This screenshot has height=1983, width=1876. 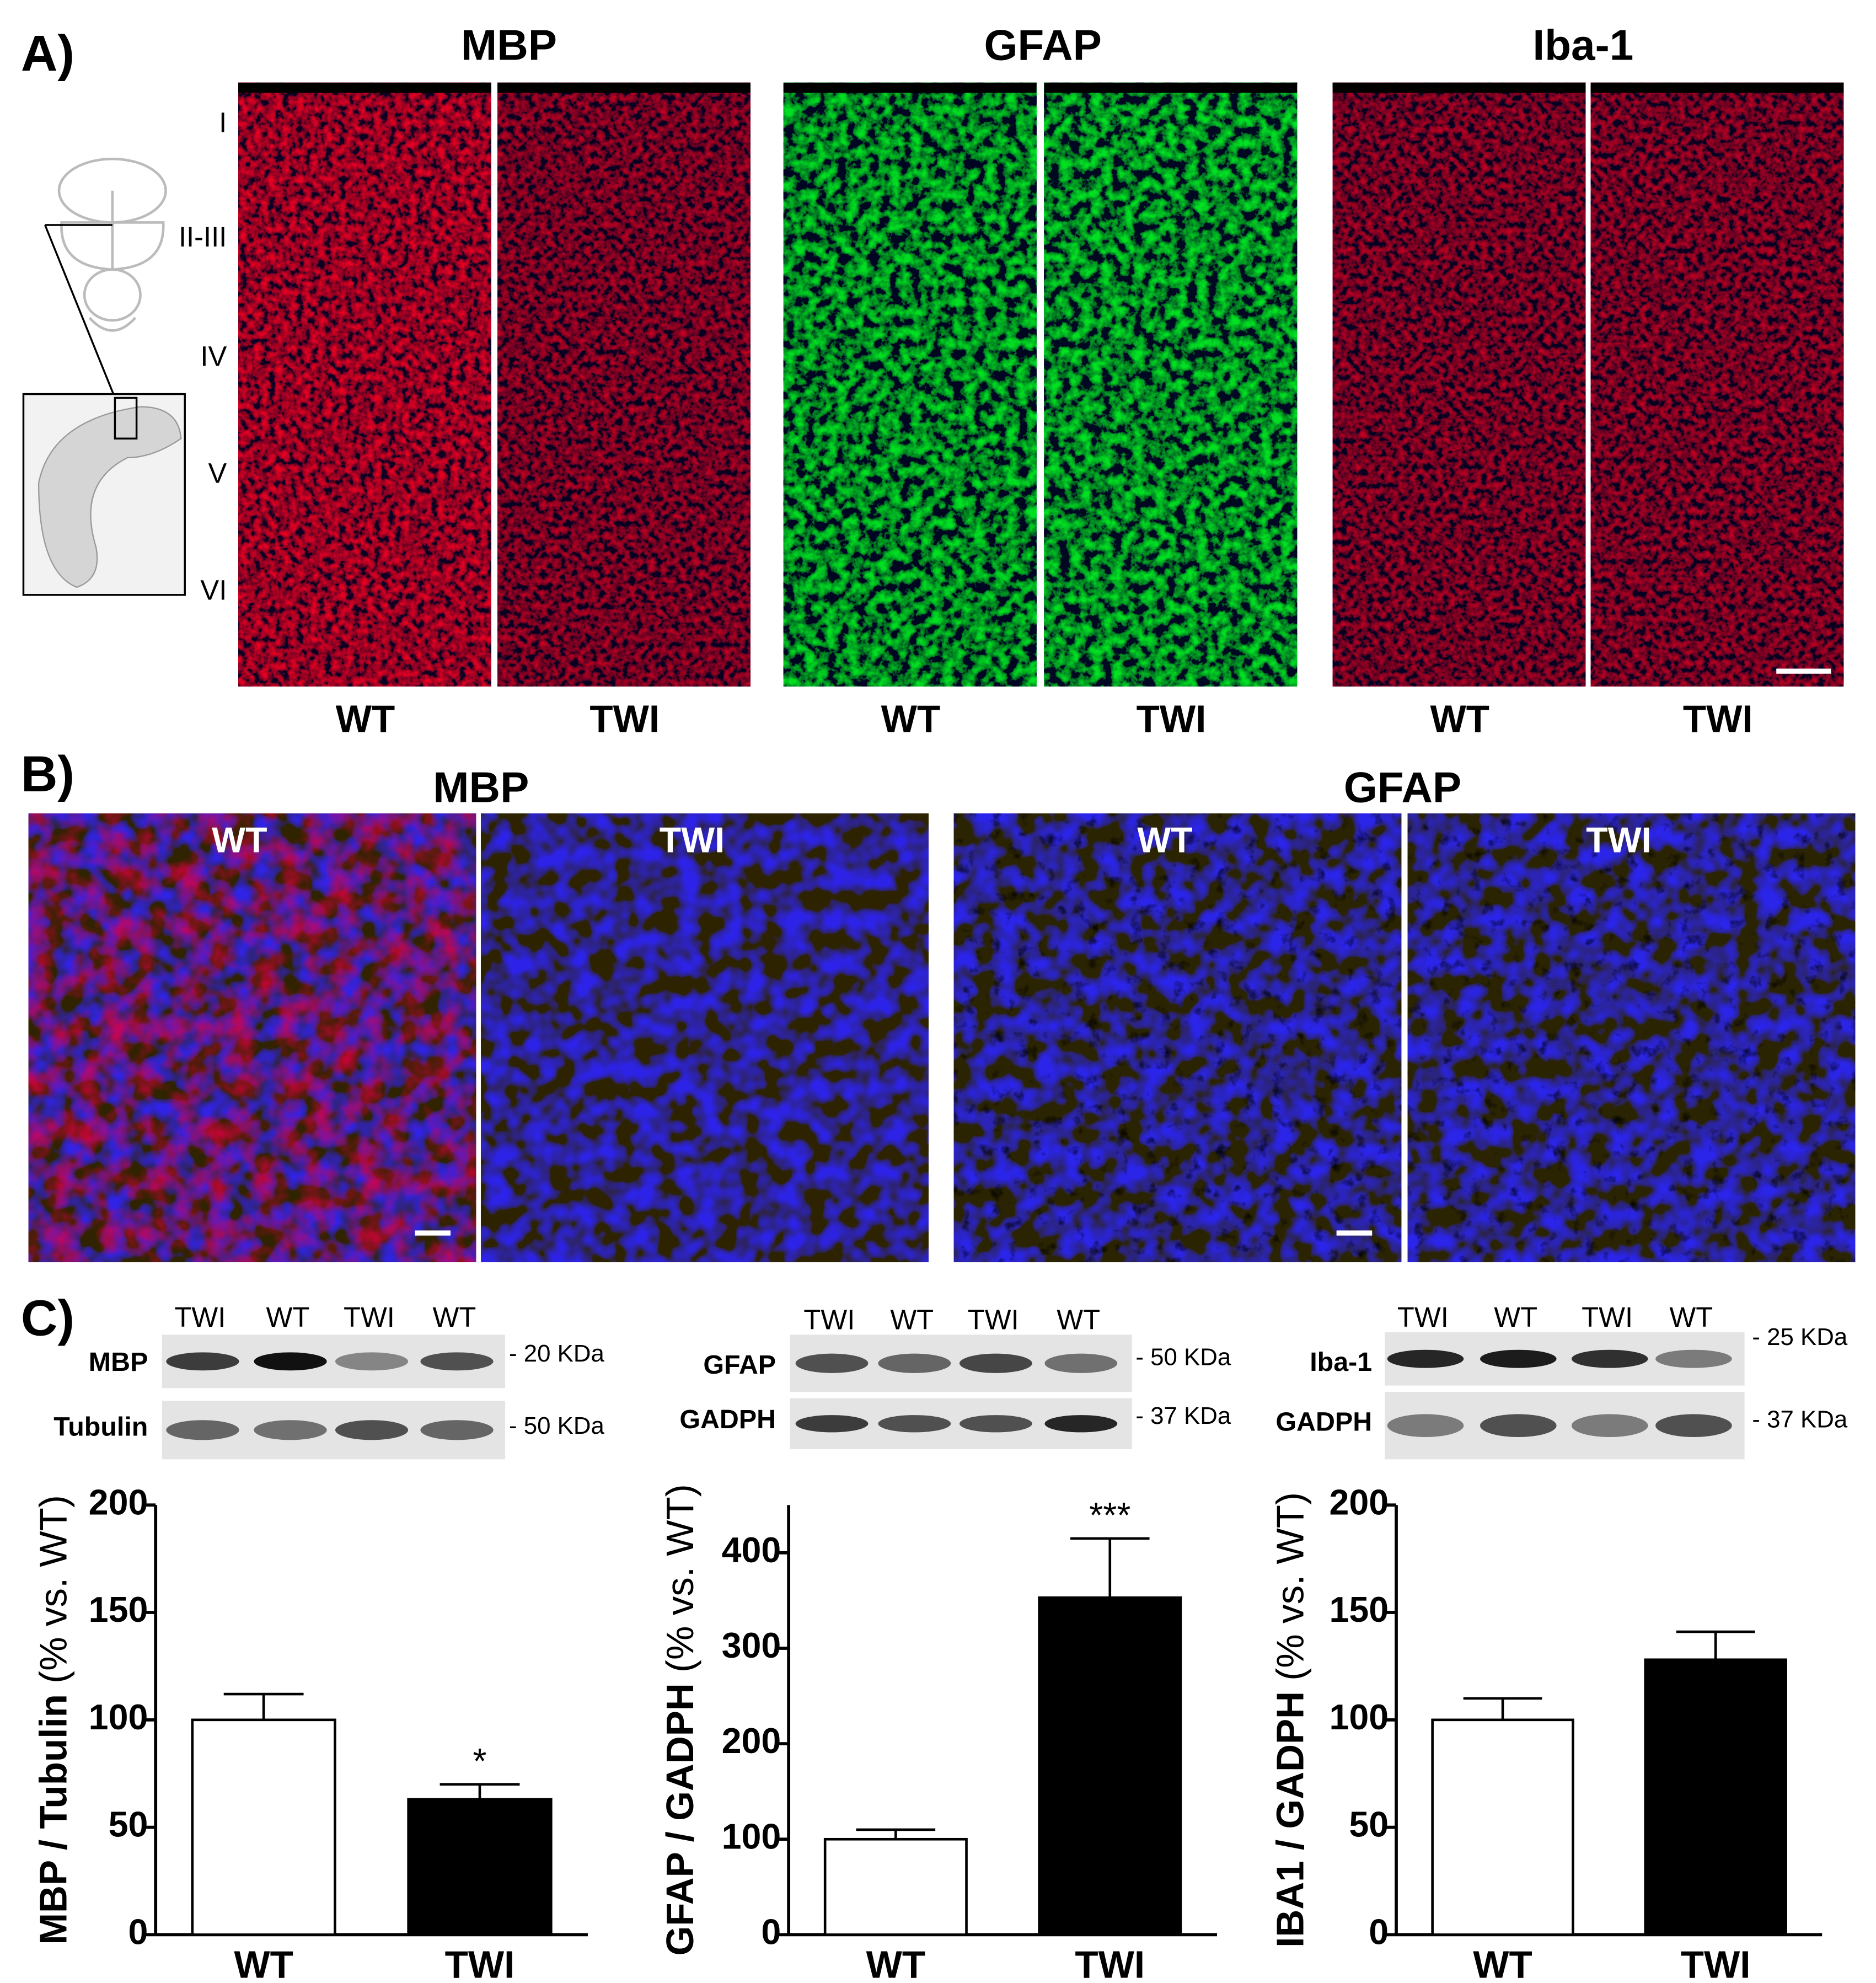 What do you see at coordinates (110, 497) in the screenshot?
I see `section-tissue` at bounding box center [110, 497].